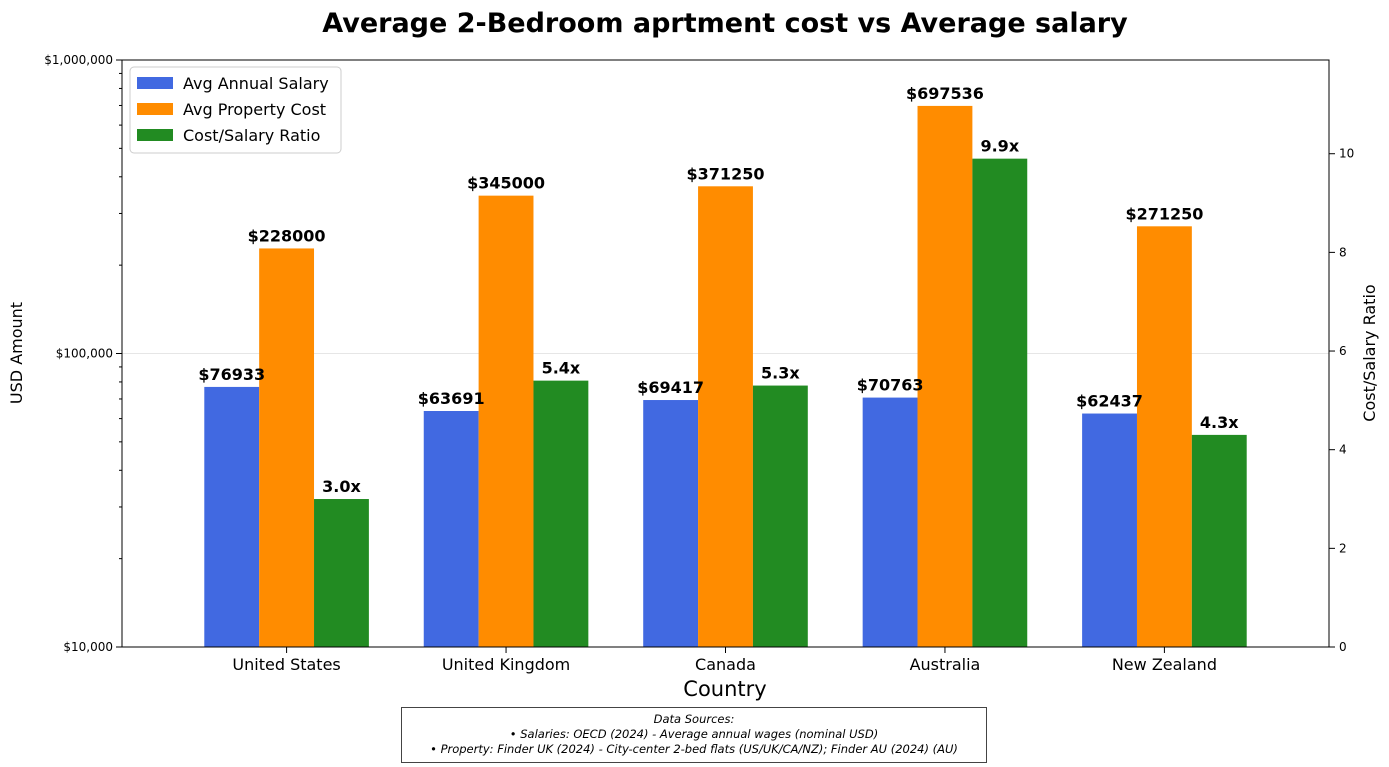  Describe the element at coordinates (231, 374) in the screenshot. I see `bar-value-label: $76933` at that location.